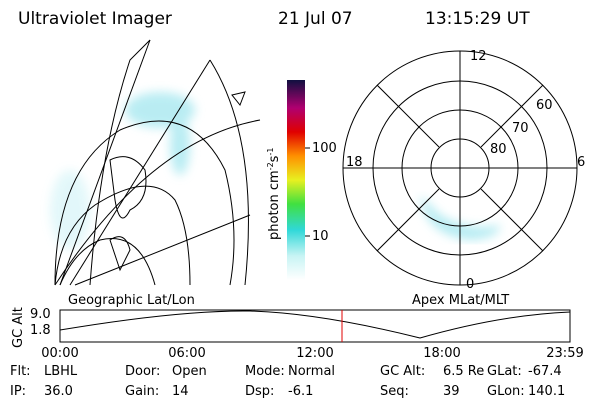  I want to click on field-value: Normal, so click(311, 371).